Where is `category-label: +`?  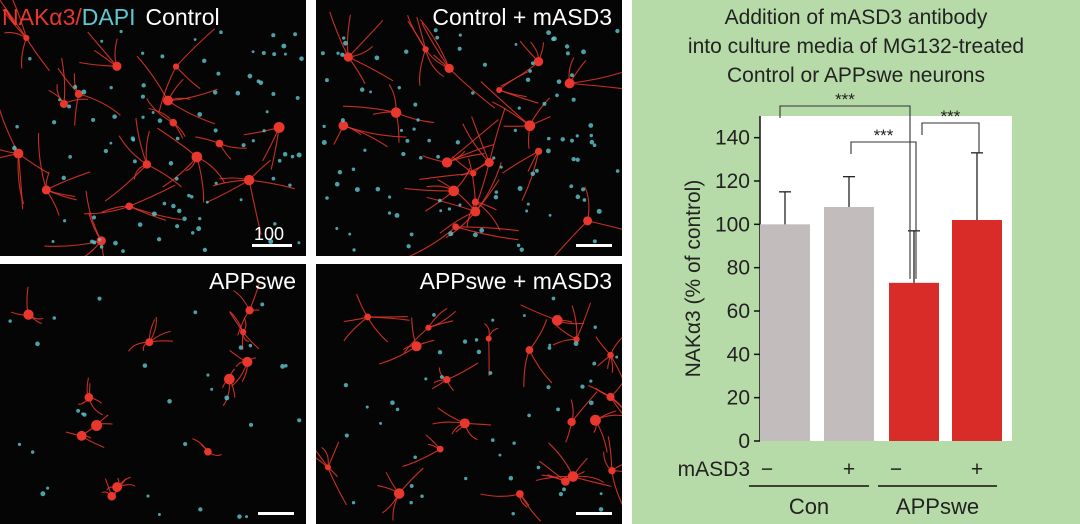
category-label: + is located at coordinates (977, 469).